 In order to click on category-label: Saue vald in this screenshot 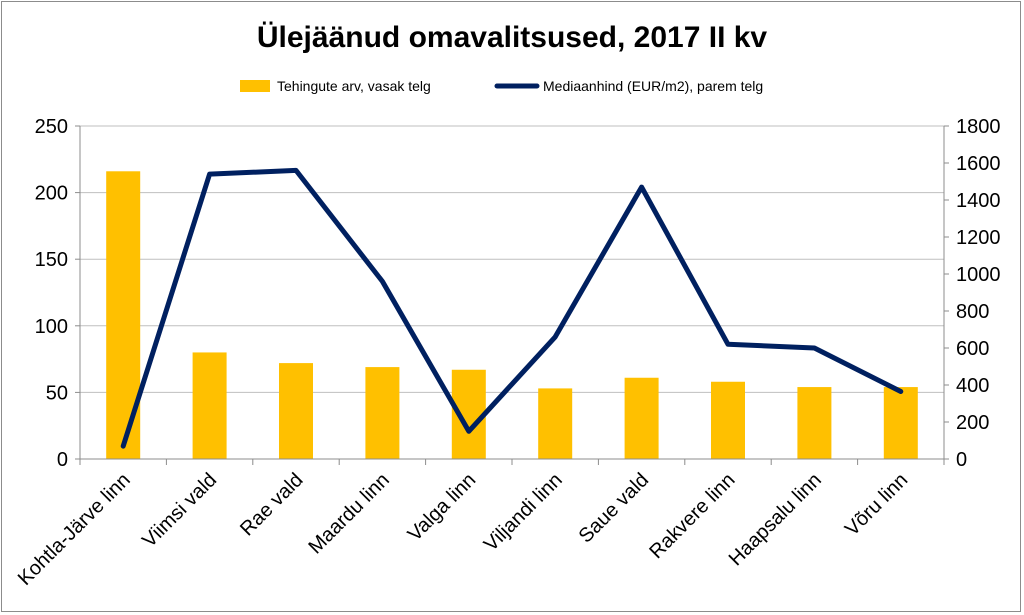, I will do `click(614, 508)`.